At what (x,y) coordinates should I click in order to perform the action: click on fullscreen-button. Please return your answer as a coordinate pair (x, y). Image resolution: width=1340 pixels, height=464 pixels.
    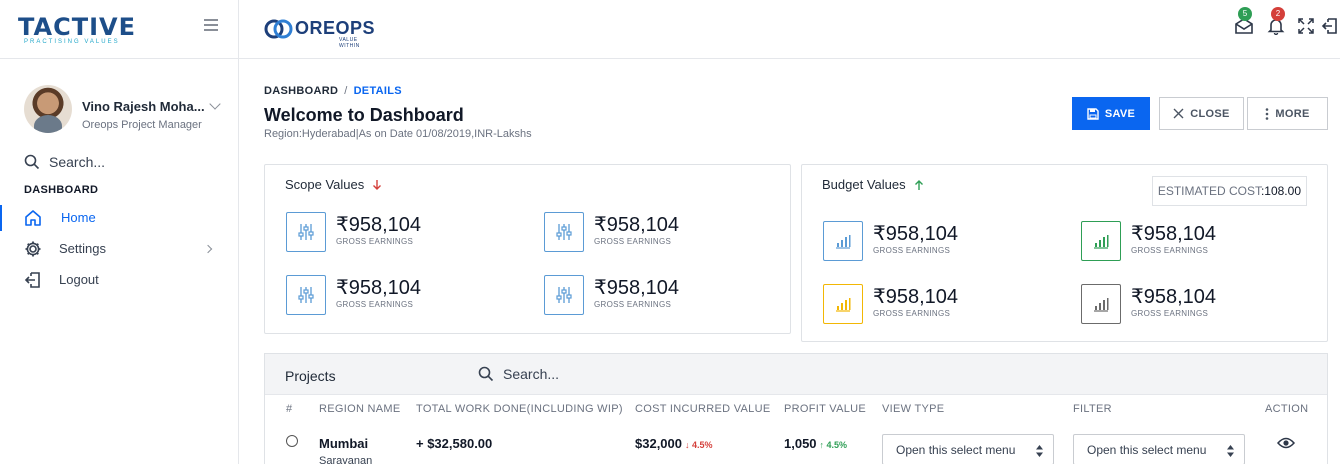
    Looking at the image, I should click on (1306, 28).